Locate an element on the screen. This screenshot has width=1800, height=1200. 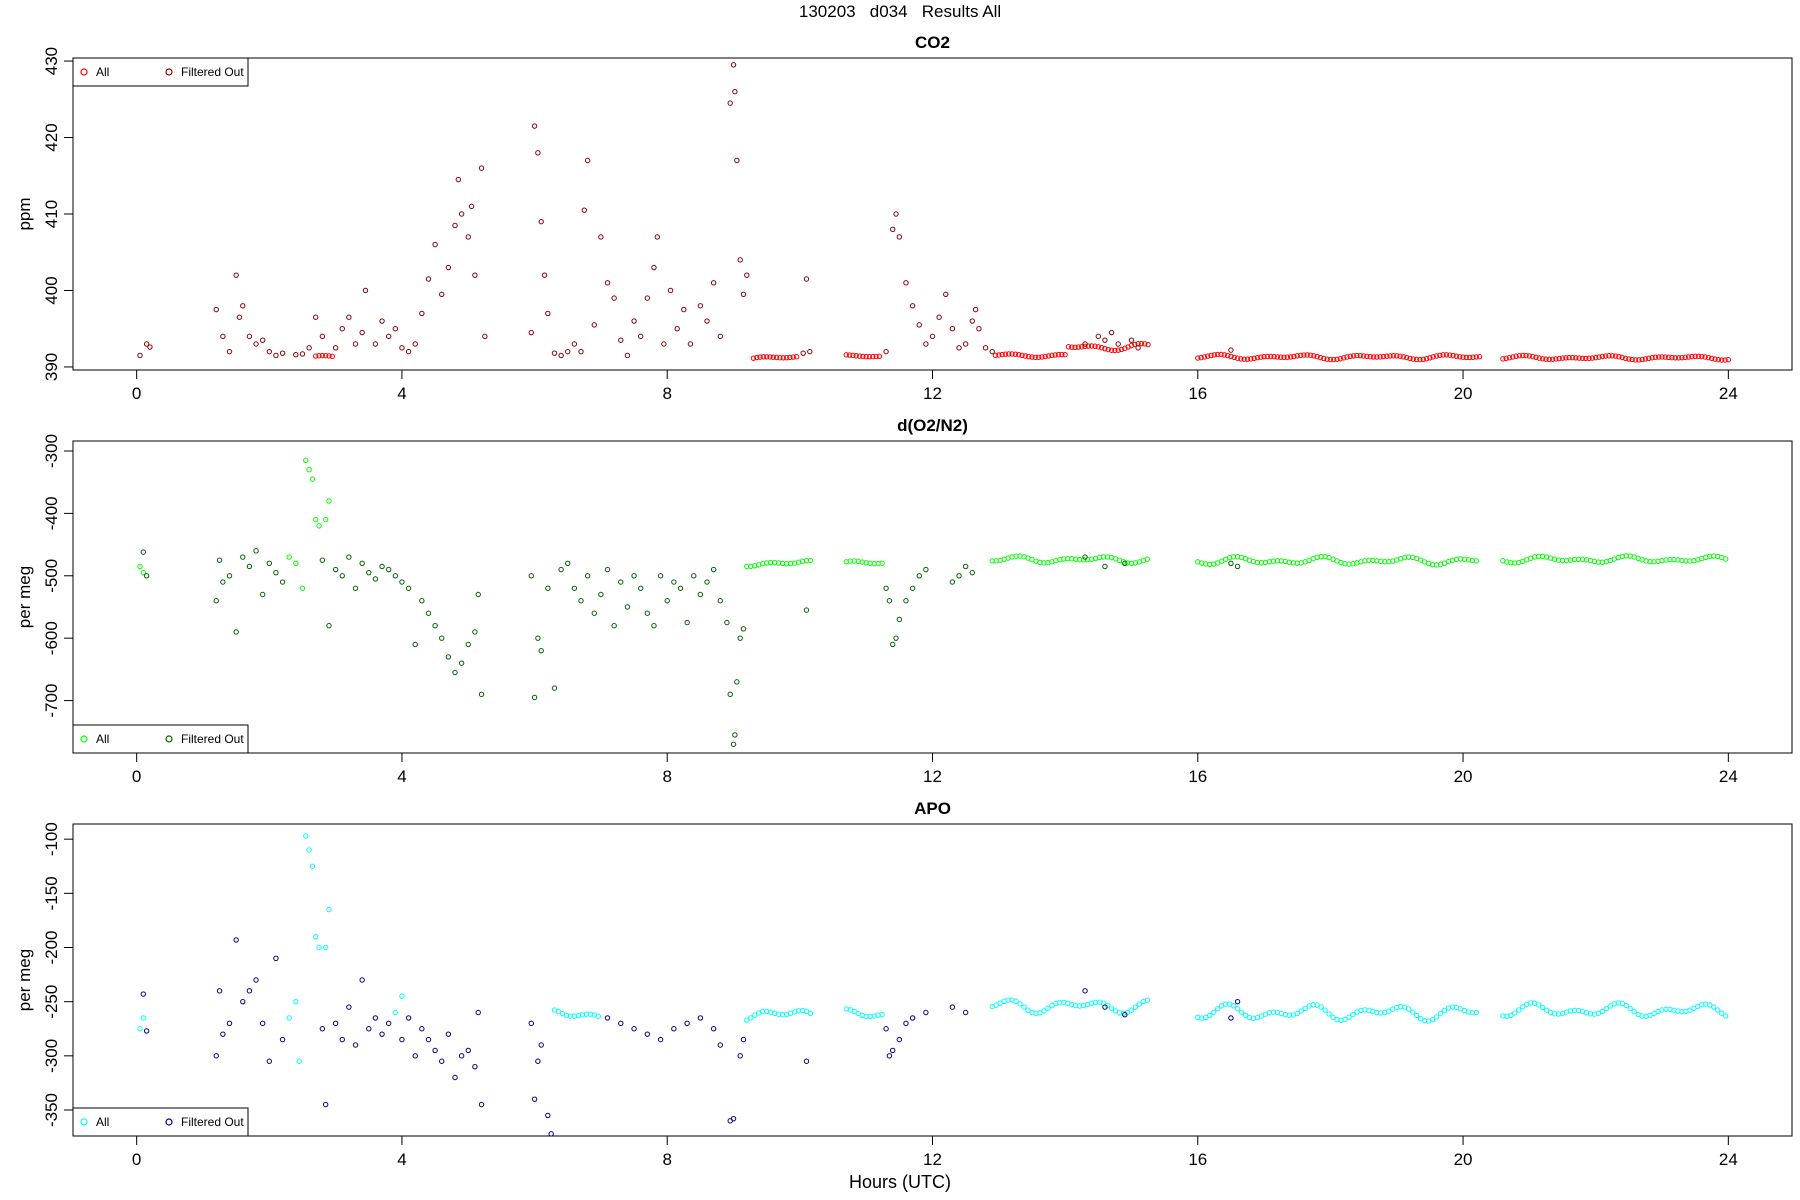
y-tick-label: -100 is located at coordinates (51, 839).